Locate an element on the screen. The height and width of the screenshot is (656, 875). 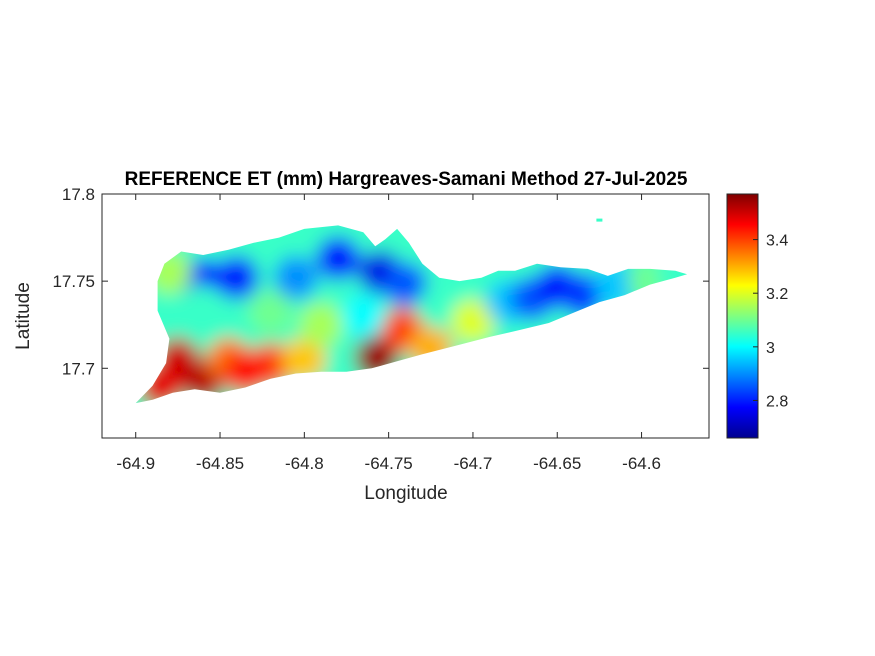
y-tick-label: 17.7 is located at coordinates (78, 368).